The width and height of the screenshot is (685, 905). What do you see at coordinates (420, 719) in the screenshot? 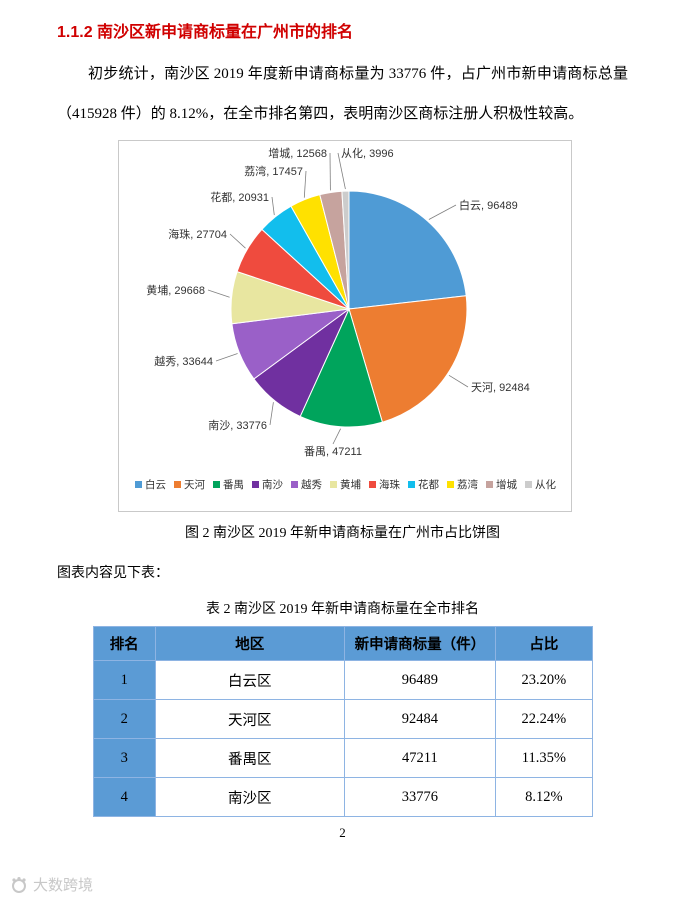
I see `table-cell: 92484` at bounding box center [420, 719].